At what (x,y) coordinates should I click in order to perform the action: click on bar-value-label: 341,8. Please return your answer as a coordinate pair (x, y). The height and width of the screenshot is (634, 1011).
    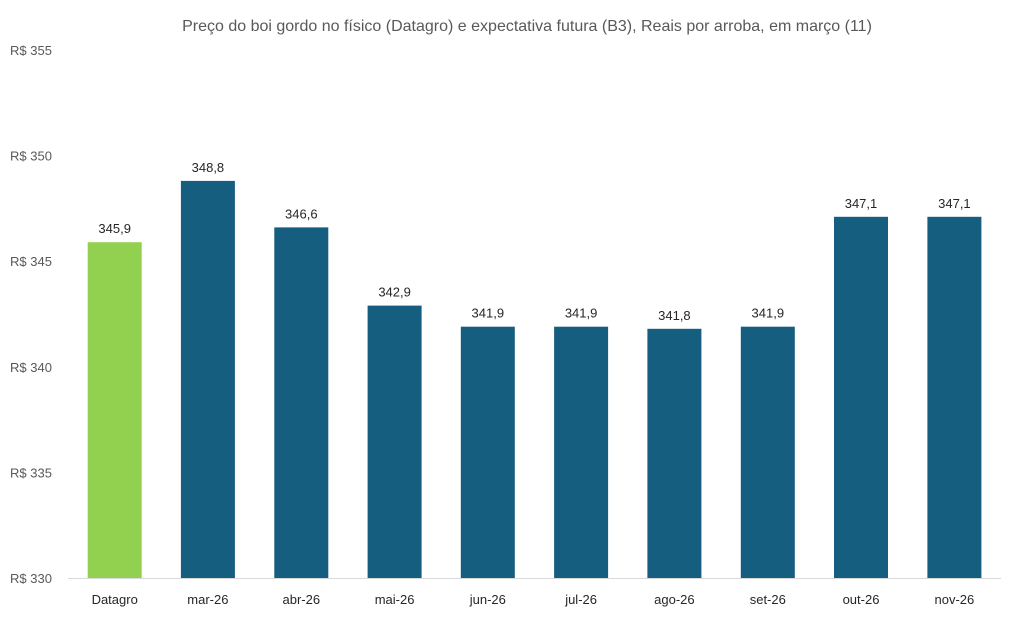
    Looking at the image, I should click on (674, 315).